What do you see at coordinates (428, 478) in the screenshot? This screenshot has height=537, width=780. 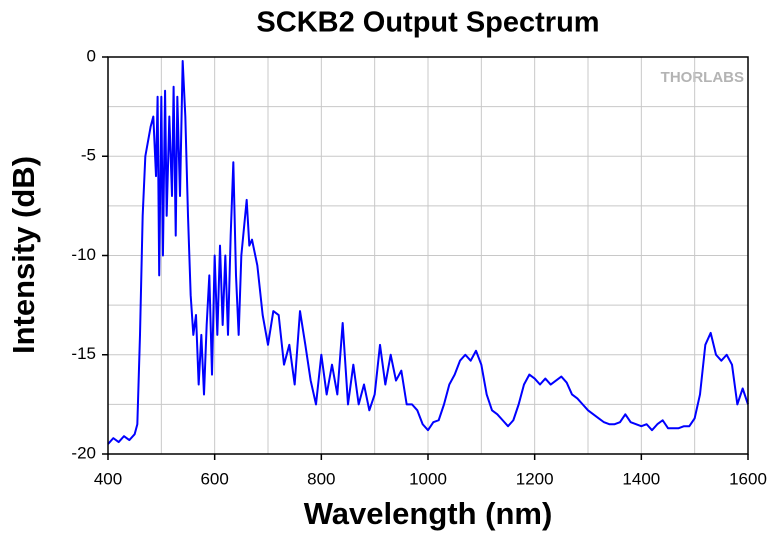 I see `x-tick-label: 1000` at bounding box center [428, 478].